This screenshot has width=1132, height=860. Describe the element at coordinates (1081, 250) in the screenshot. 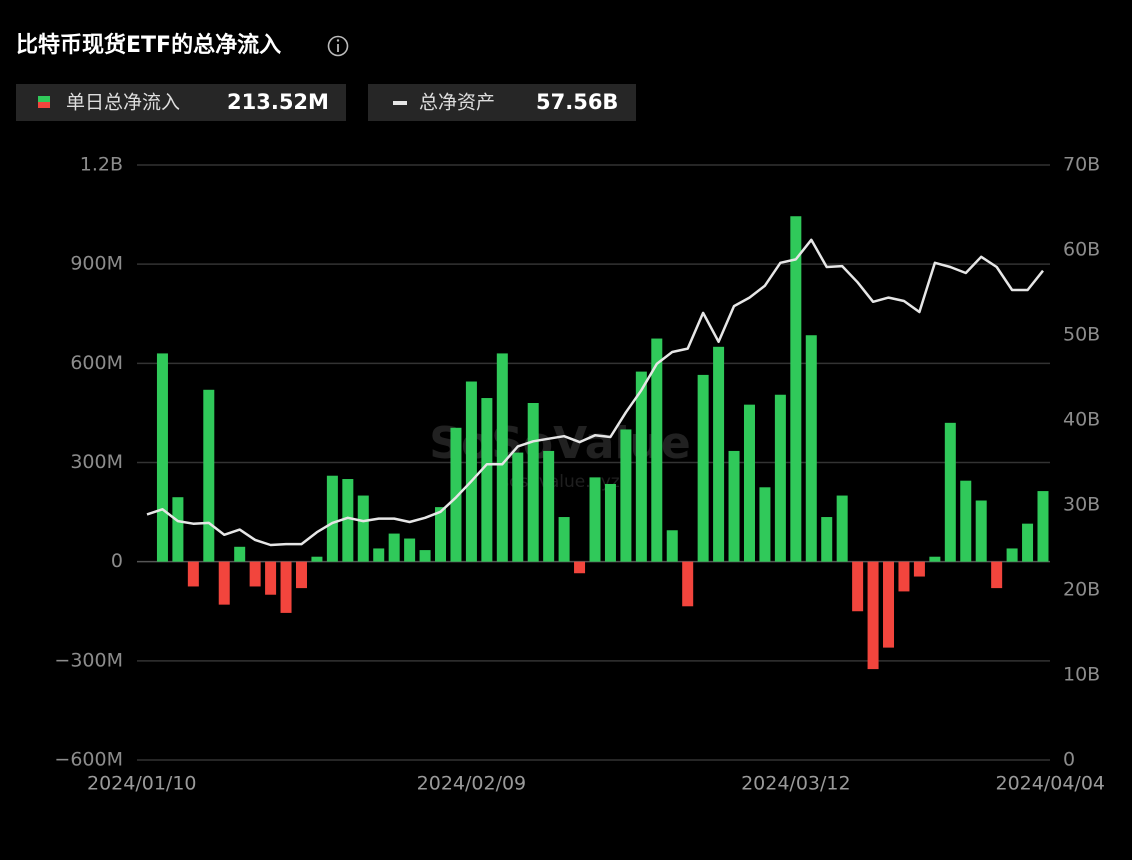

I see `y2-tick-label: 60B` at that location.